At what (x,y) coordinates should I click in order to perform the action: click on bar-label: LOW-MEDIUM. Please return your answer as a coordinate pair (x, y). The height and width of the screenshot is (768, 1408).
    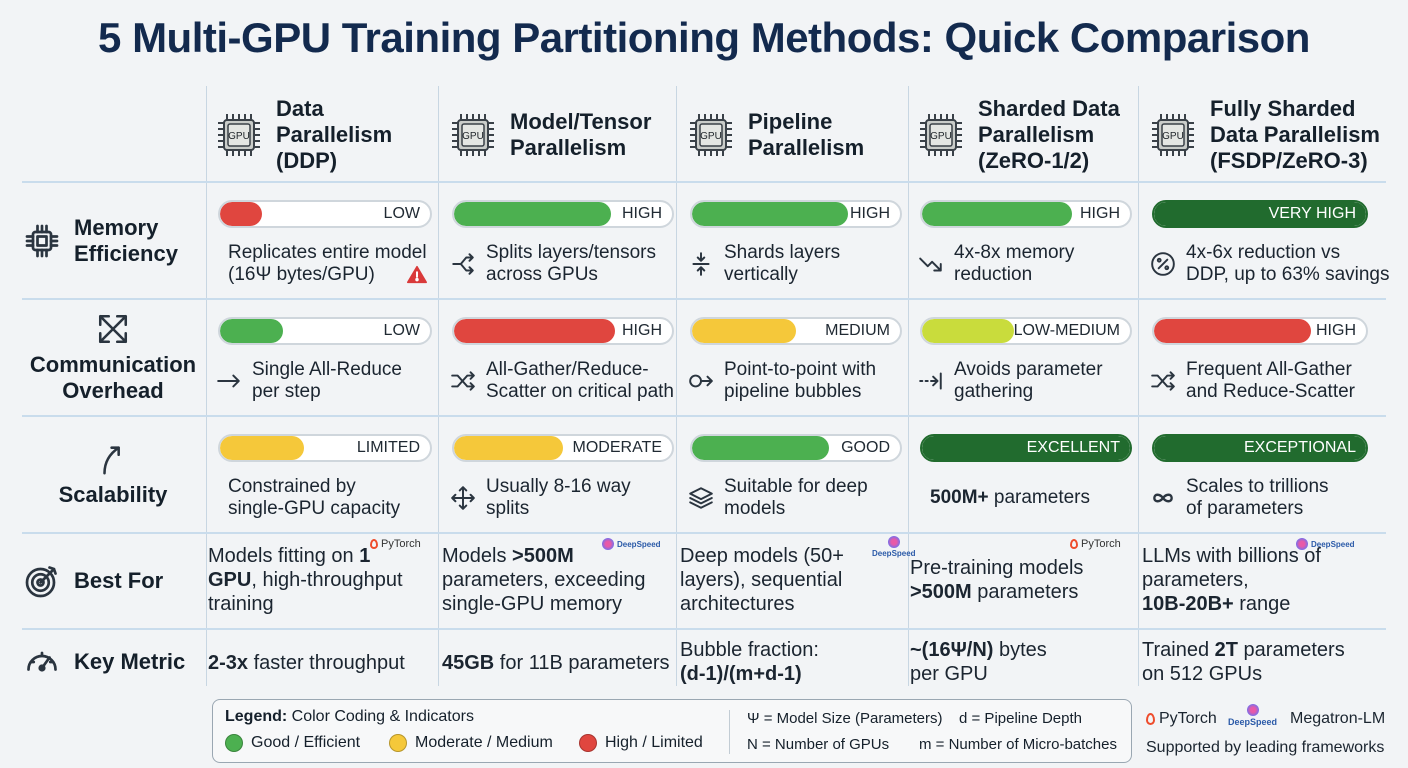
    Looking at the image, I should click on (1066, 330).